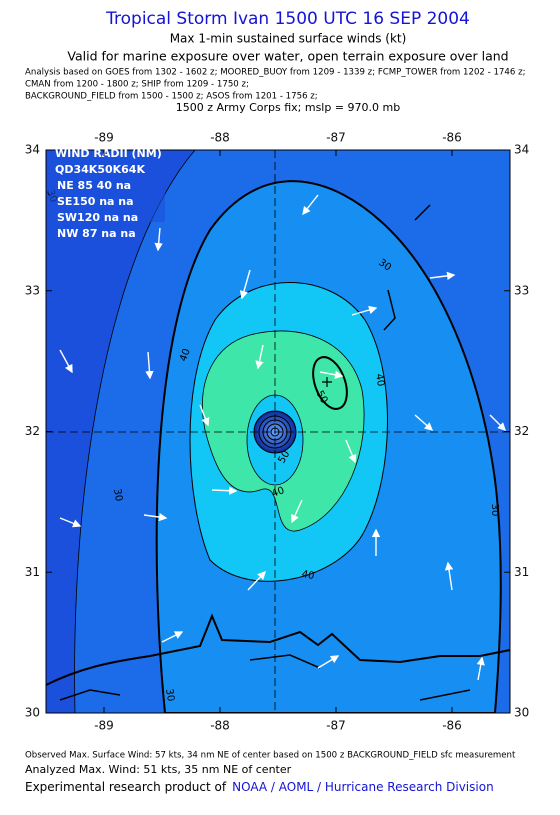  What do you see at coordinates (94, 185) in the screenshot?
I see `radii-row: NE 85 40 na` at bounding box center [94, 185].